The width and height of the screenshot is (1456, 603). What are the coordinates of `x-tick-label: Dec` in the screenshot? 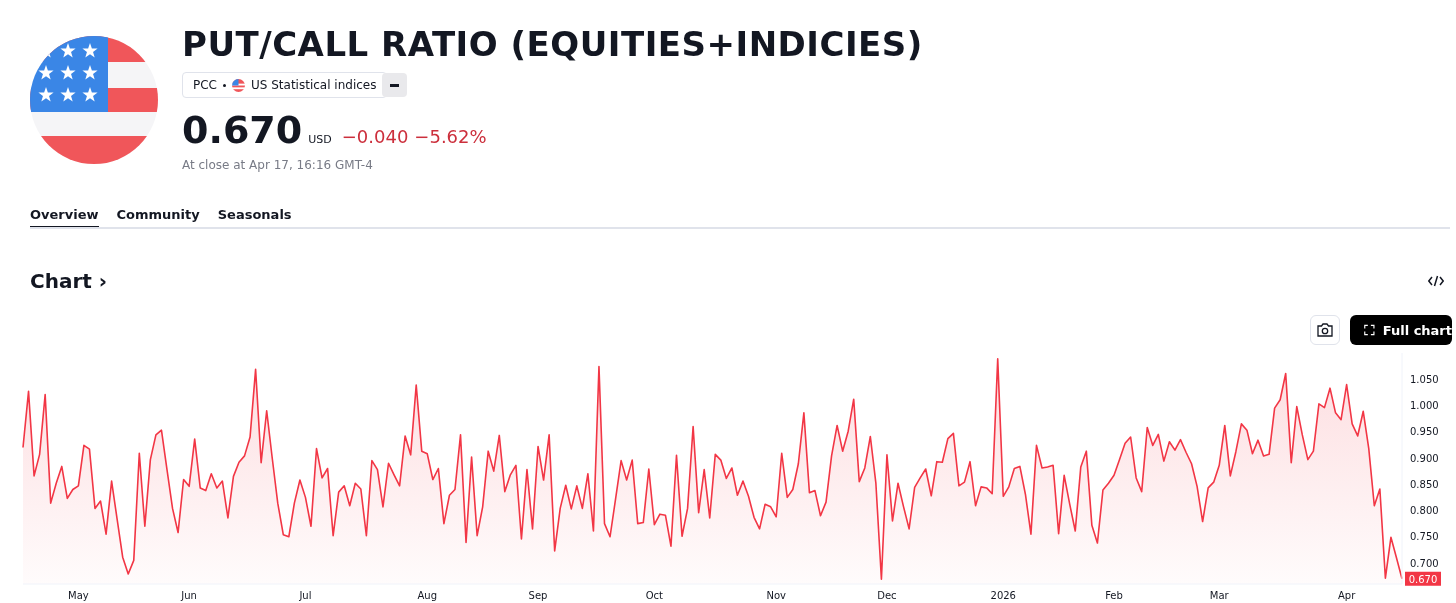 It's located at (887, 596).